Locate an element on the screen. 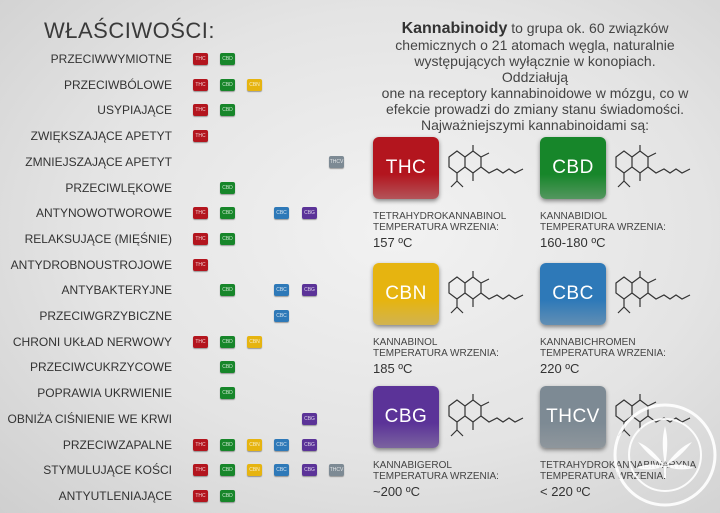 The height and width of the screenshot is (513, 720). property-label: PRZECIWWYMIOTNE is located at coordinates (111, 59).